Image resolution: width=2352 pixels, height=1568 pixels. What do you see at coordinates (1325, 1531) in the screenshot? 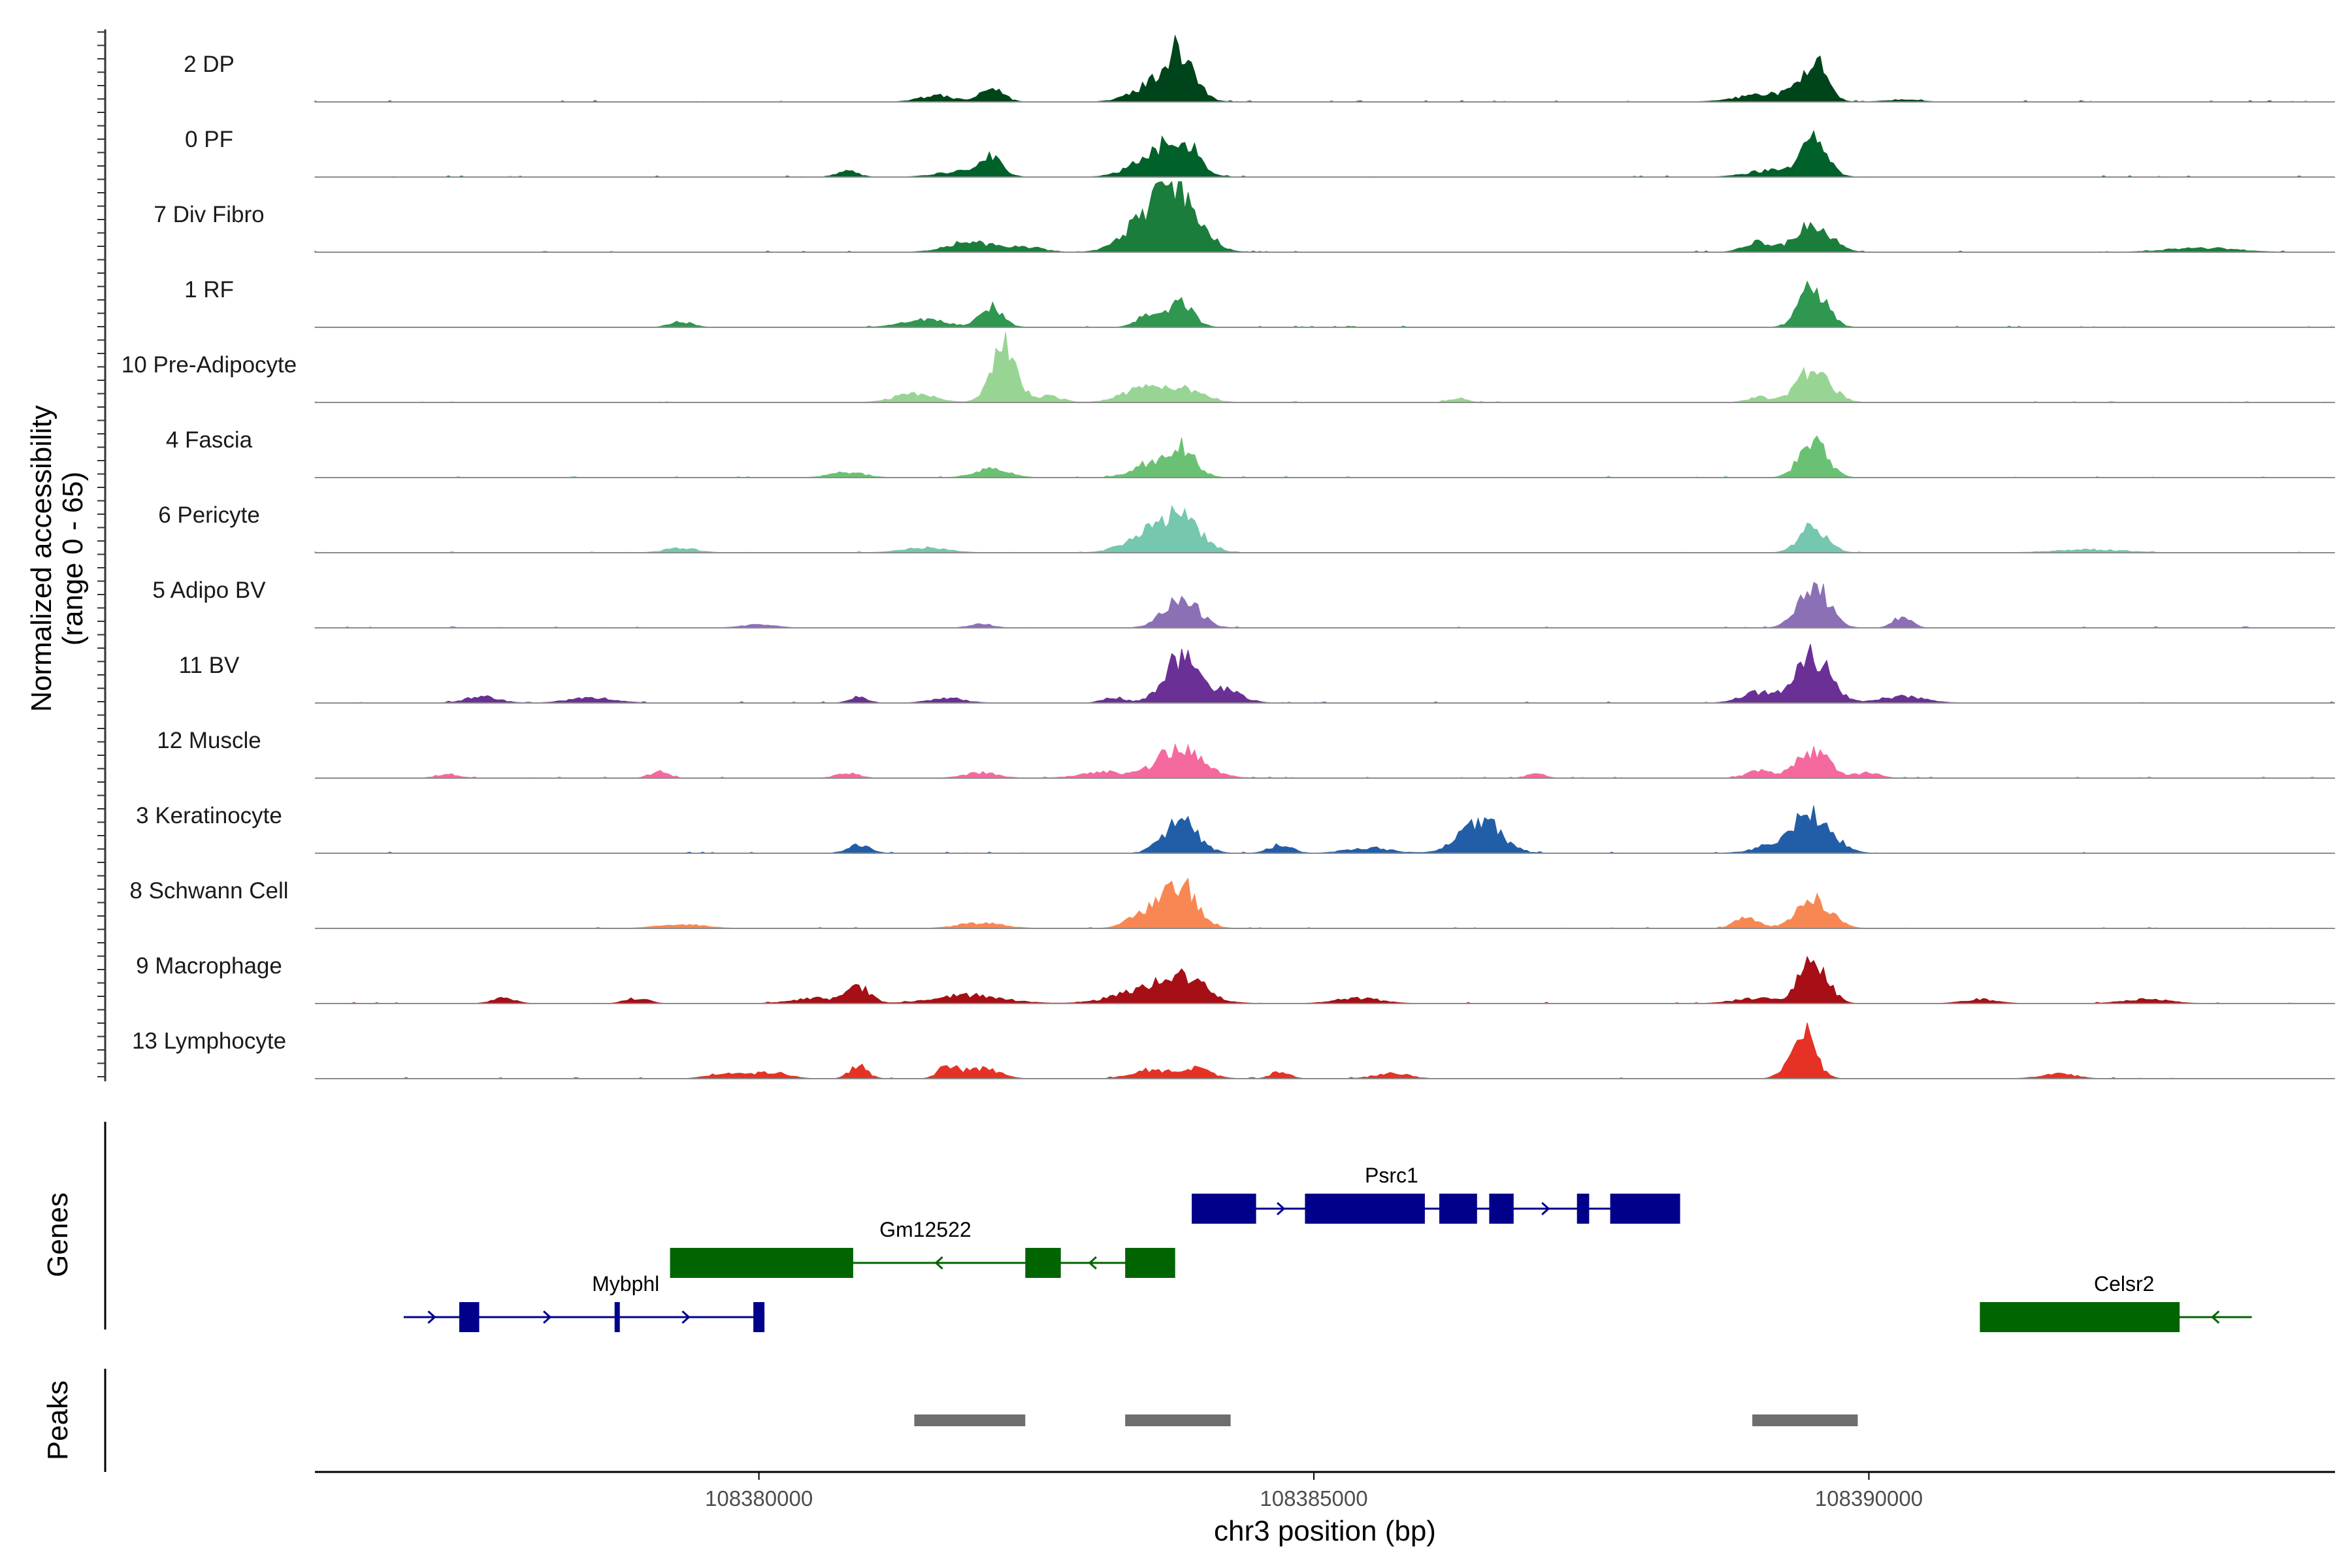
I see `x-axis-title: chr3 position (bp)` at bounding box center [1325, 1531].